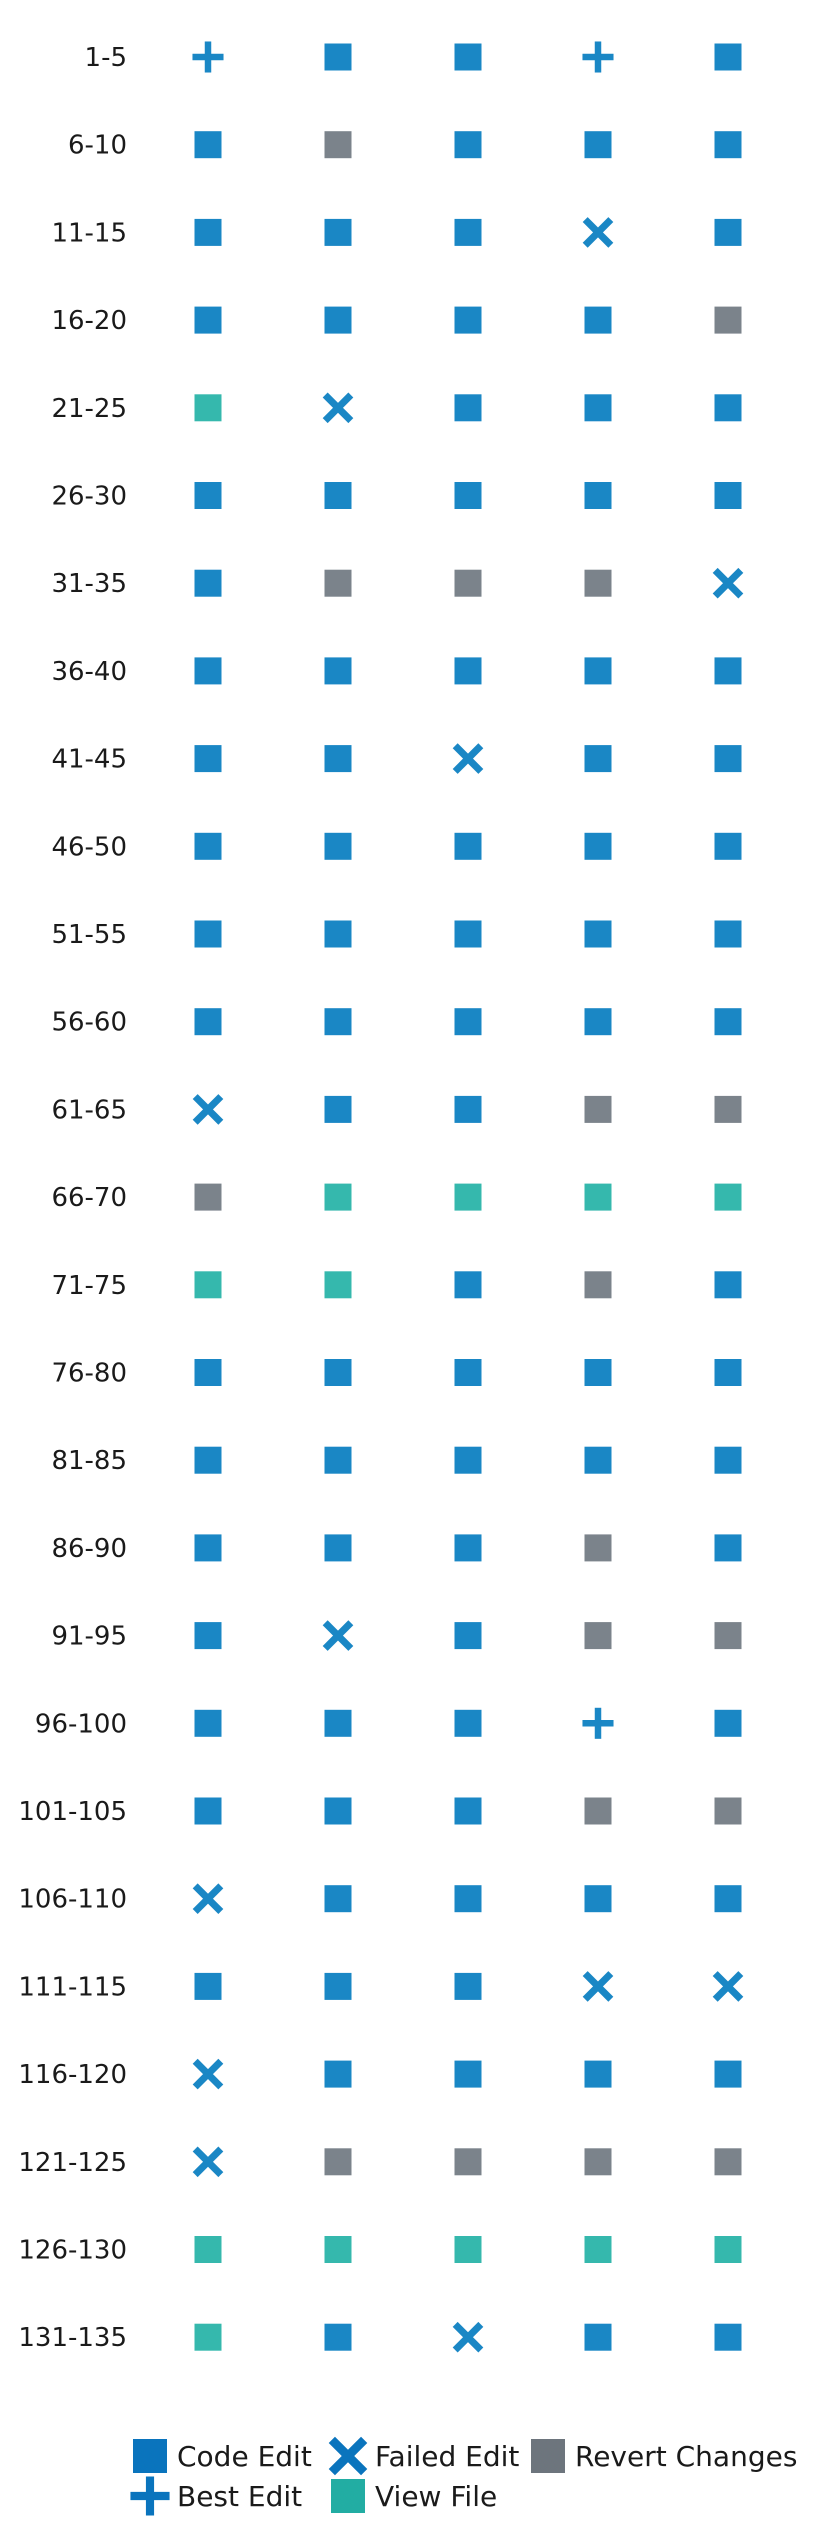  Describe the element at coordinates (89, 497) in the screenshot. I see `row-label: 26-30` at that location.